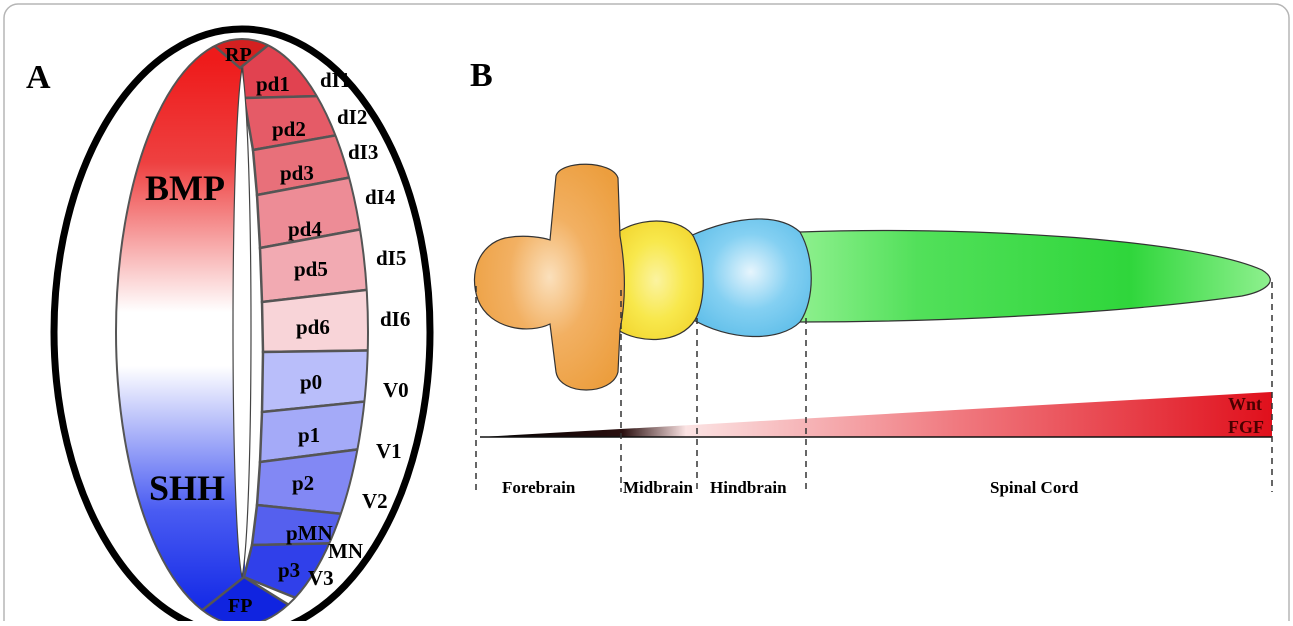  What do you see at coordinates (238, 55) in the screenshot?
I see `rp-label: RP` at bounding box center [238, 55].